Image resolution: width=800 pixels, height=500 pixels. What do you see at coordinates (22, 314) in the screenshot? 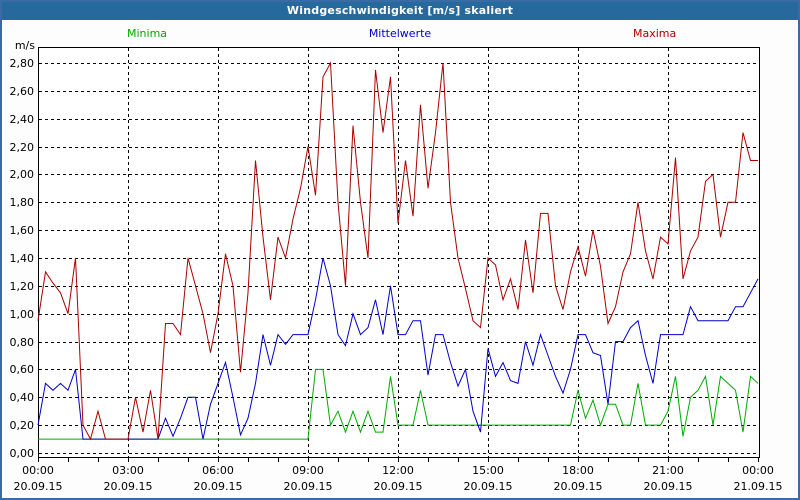
I see `svg-text: 1,00` at bounding box center [22, 314].